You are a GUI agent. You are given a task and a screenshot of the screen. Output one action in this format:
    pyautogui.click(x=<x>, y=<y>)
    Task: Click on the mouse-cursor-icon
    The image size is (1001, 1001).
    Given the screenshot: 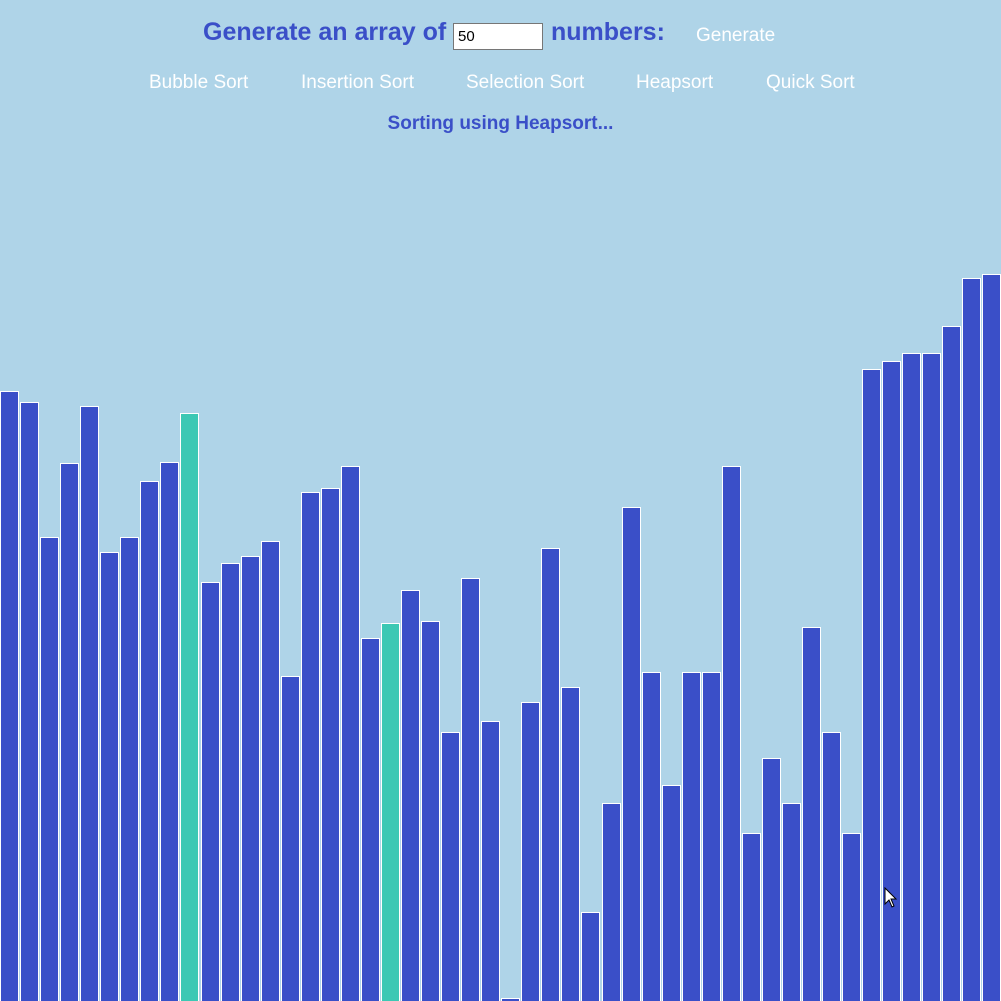 What is the action you would take?
    pyautogui.click(x=891, y=897)
    